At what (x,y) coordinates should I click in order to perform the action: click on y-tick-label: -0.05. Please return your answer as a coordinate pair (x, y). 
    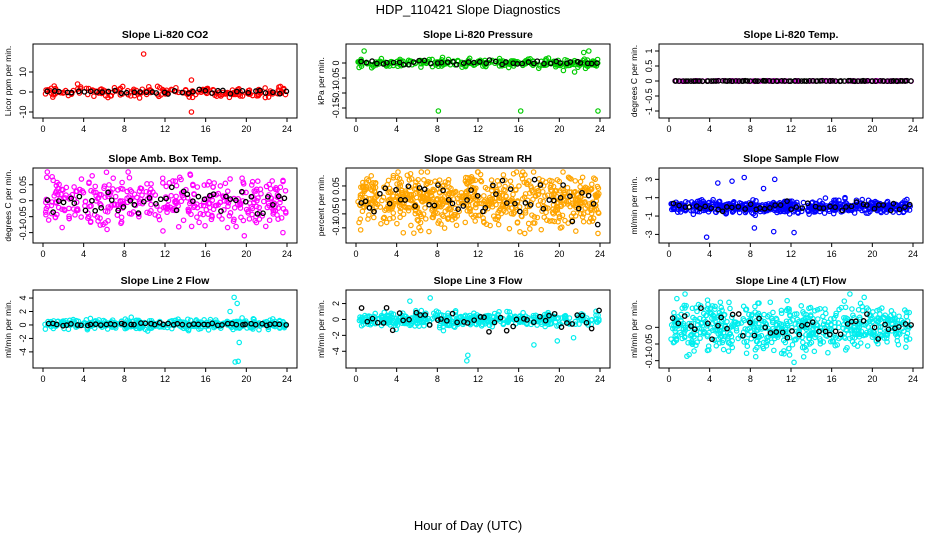
    Looking at the image, I should click on (336, 214).